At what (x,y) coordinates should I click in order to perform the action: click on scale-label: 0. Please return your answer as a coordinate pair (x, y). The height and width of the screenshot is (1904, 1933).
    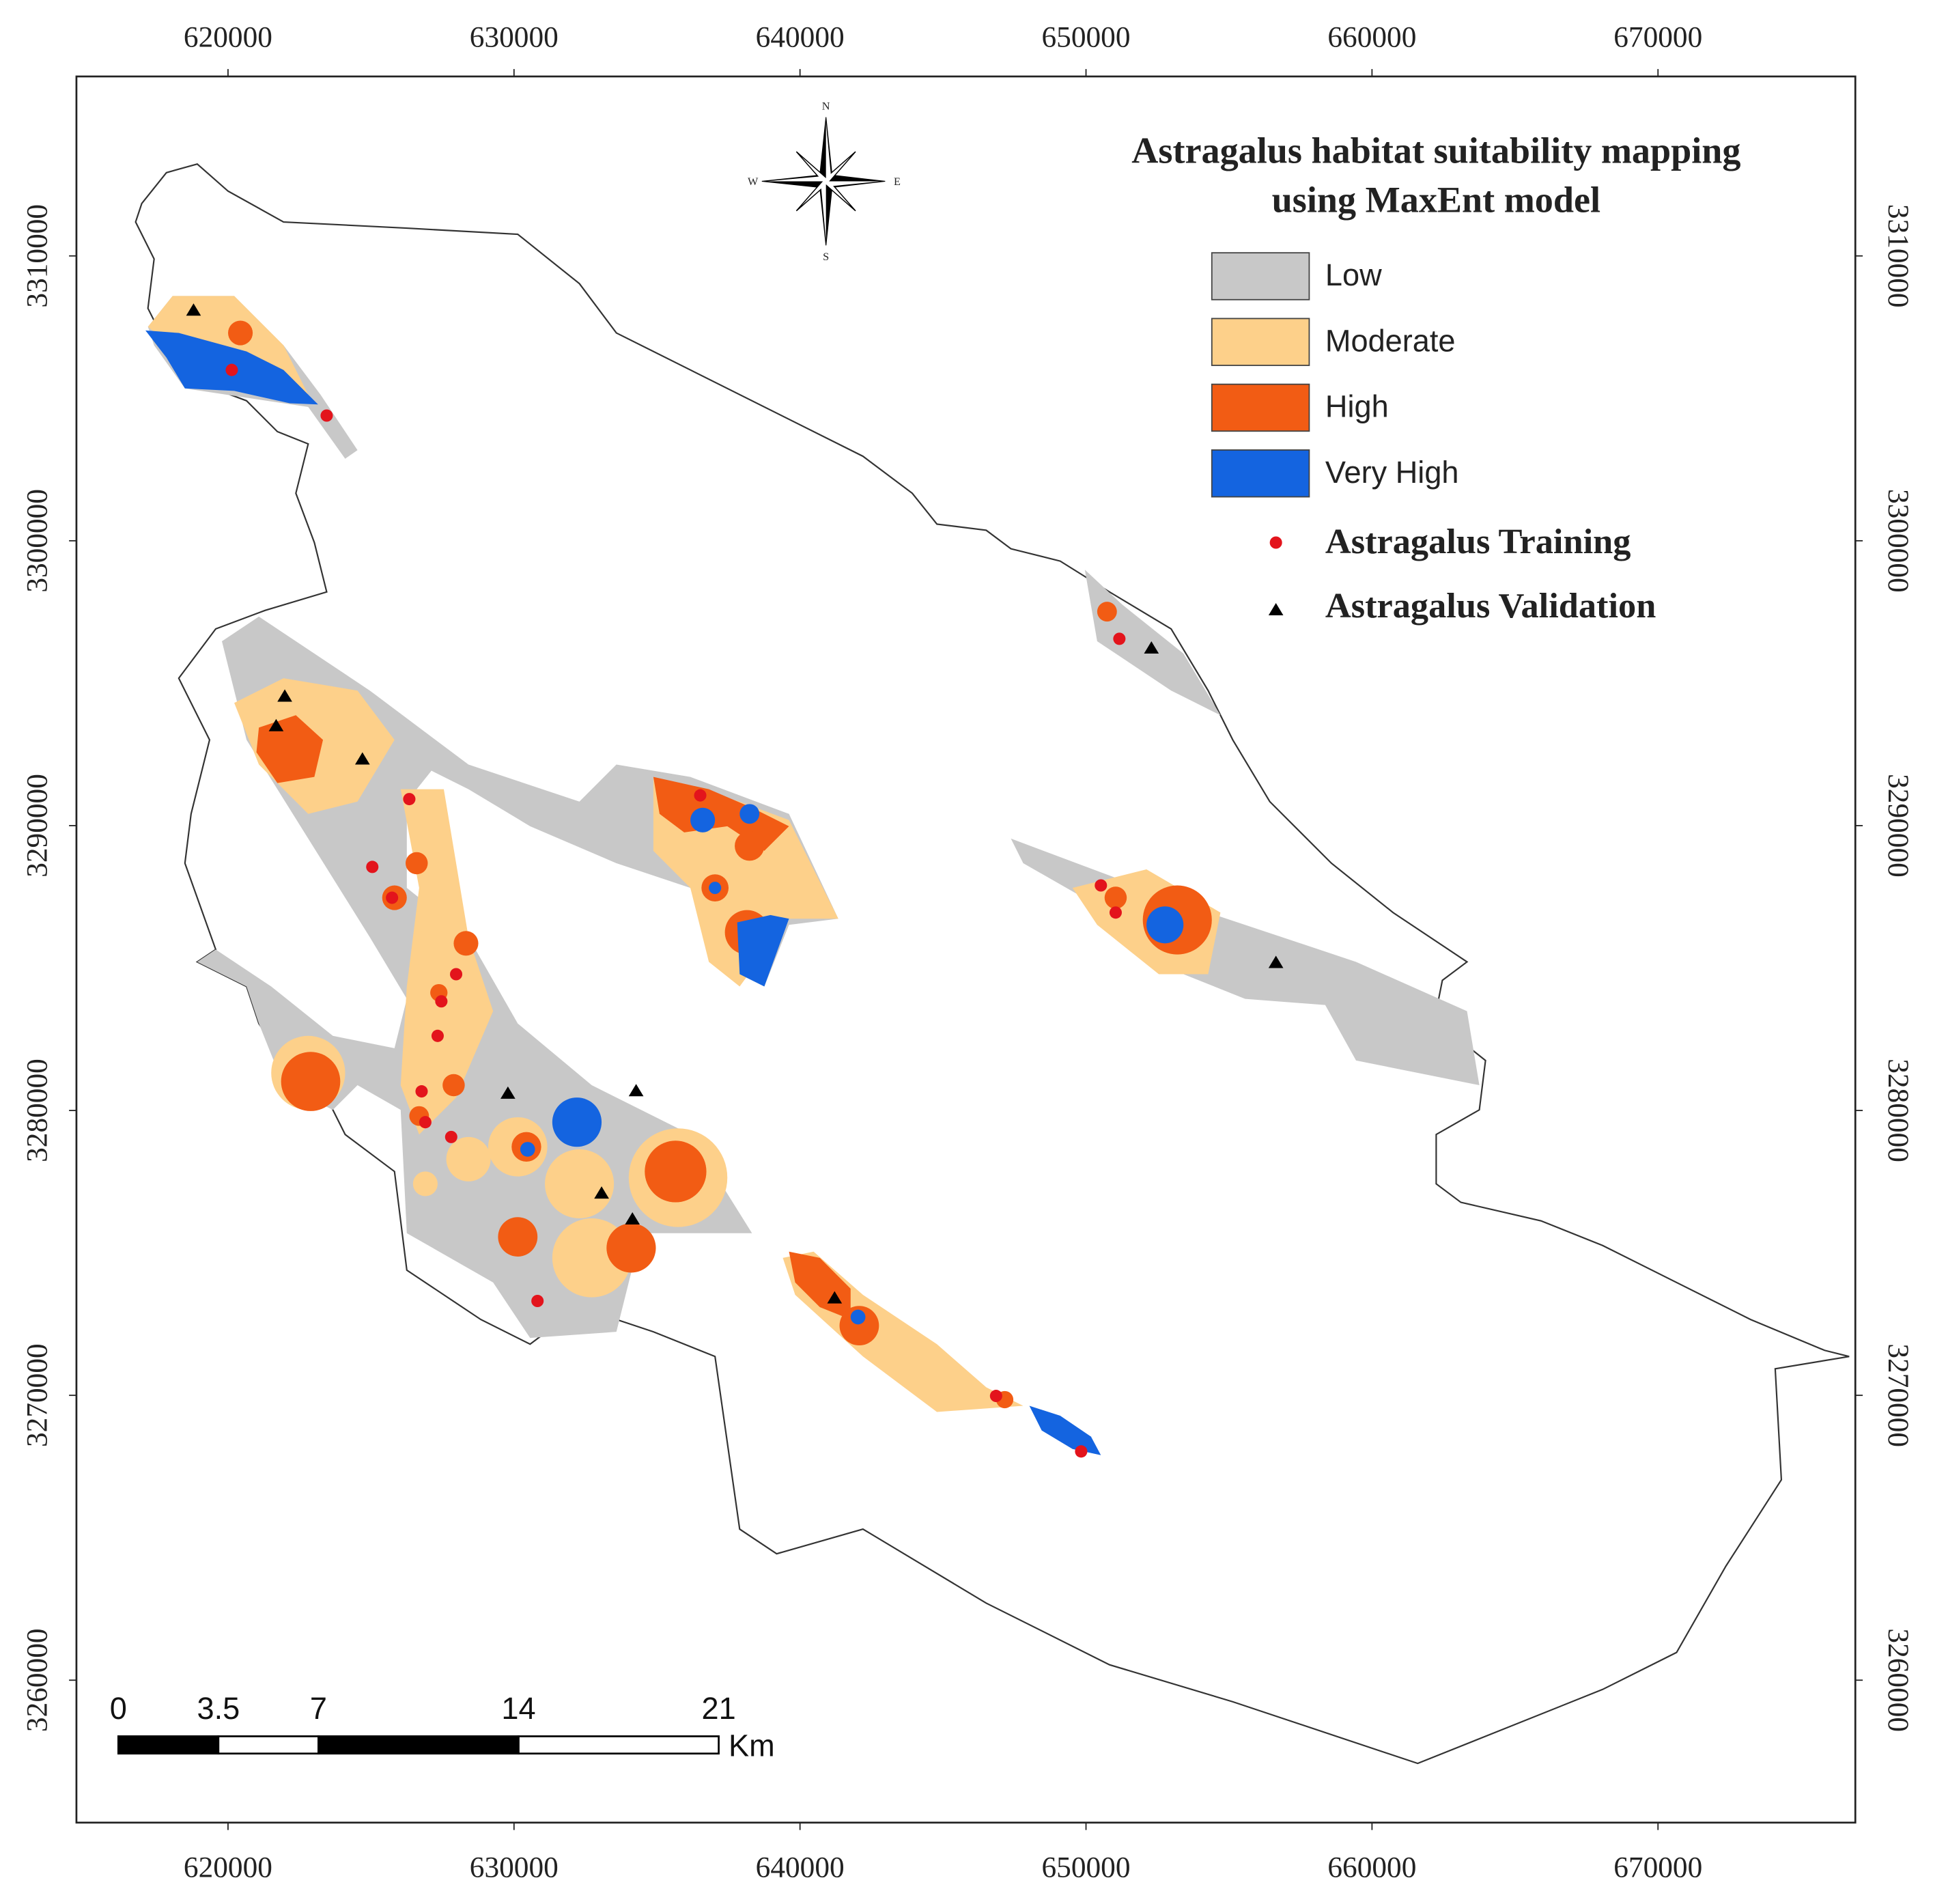
    Looking at the image, I should click on (119, 1708).